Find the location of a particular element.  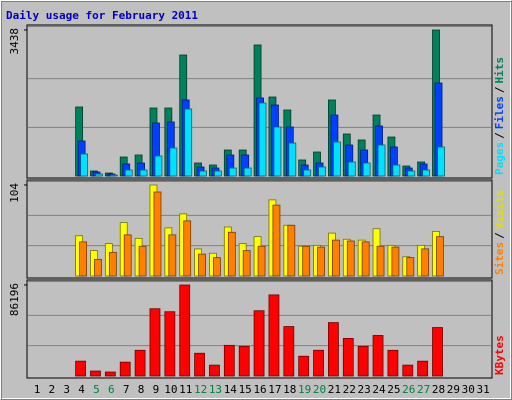

x-tick-label: 16 is located at coordinates (259, 389).